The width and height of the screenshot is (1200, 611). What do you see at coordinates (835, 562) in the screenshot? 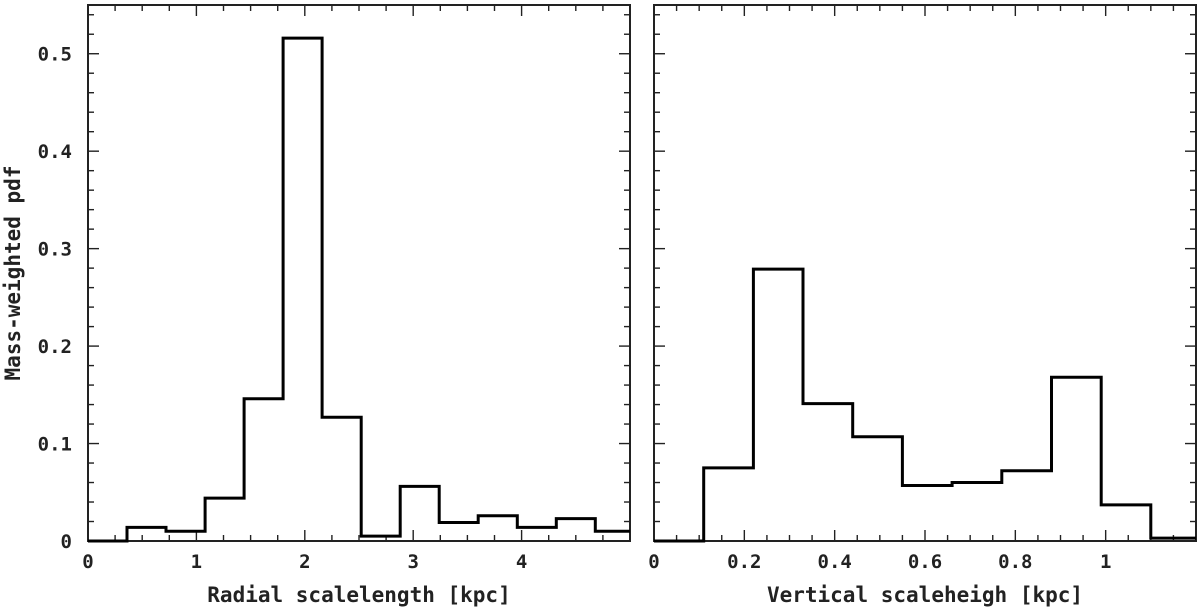
I see `x-tick-label: 0.4` at bounding box center [835, 562].